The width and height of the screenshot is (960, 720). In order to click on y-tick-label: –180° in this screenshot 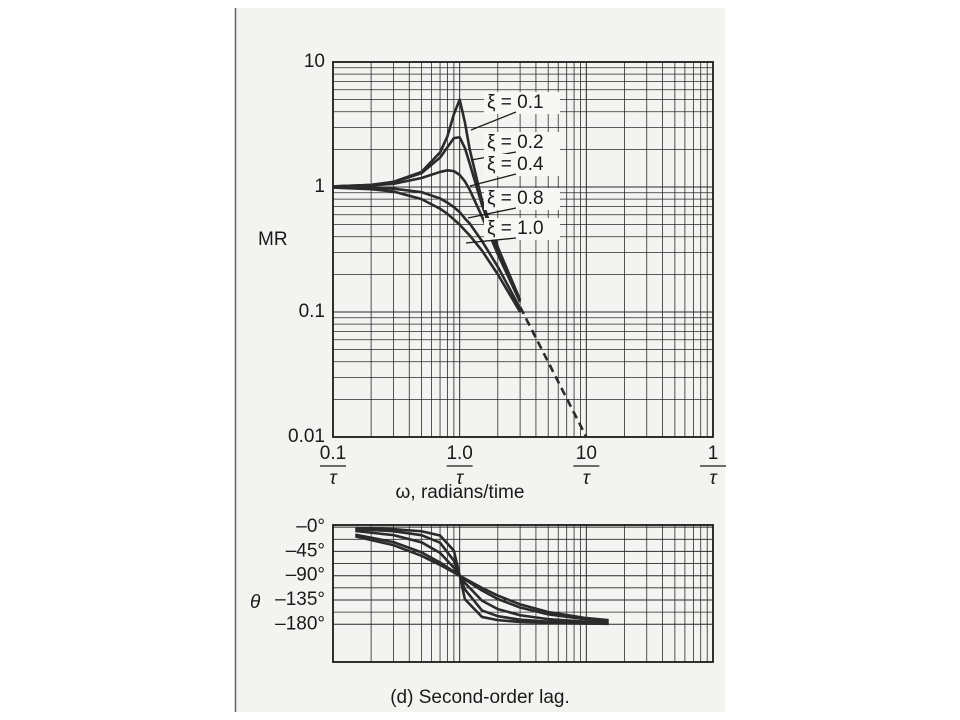, I will do `click(300, 623)`.